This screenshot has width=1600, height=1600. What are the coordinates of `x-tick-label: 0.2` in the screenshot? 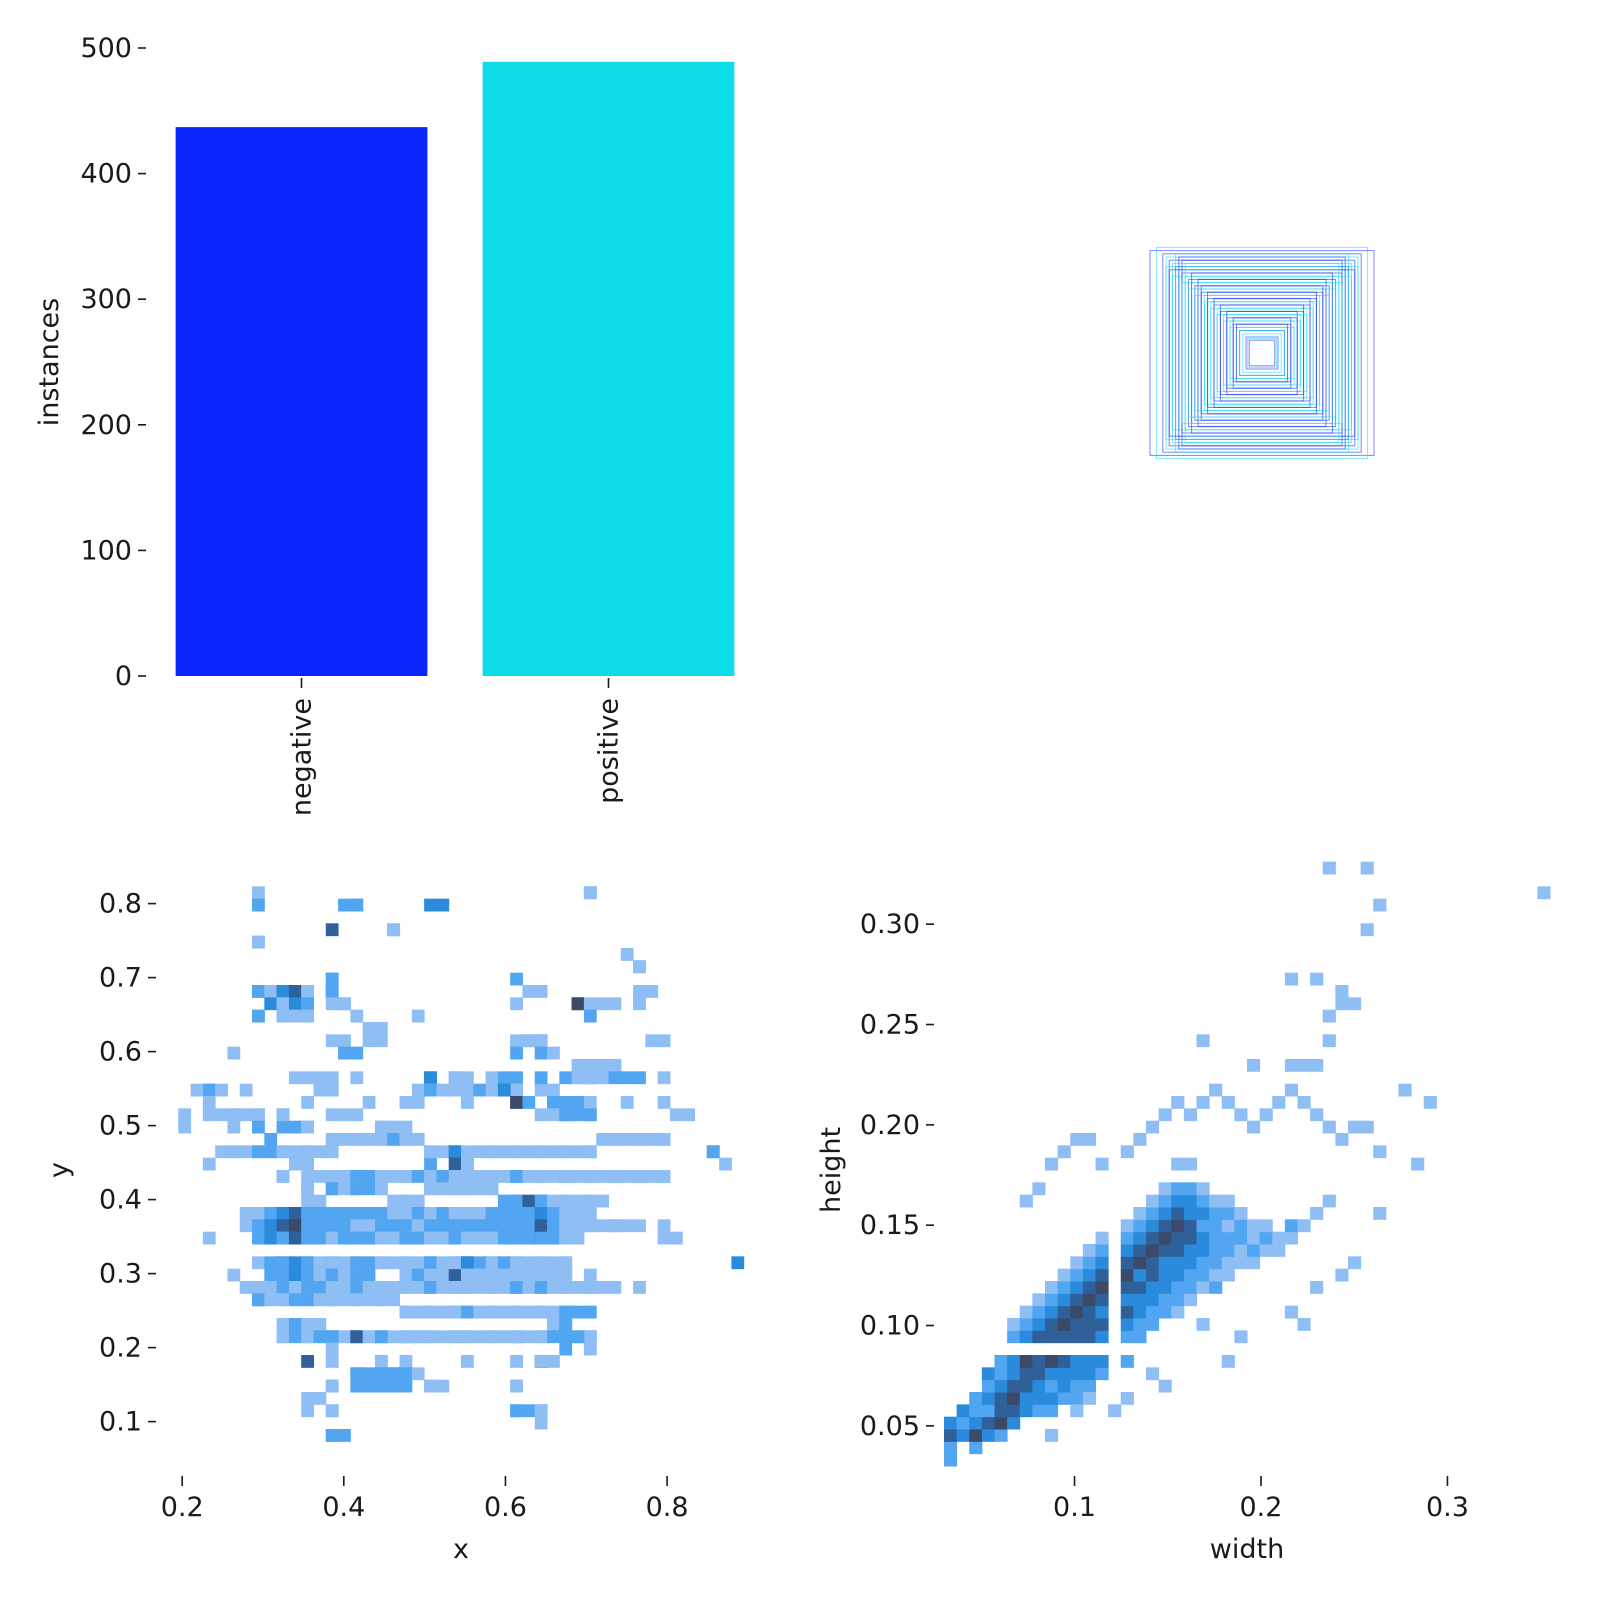 It's located at (182, 1507).